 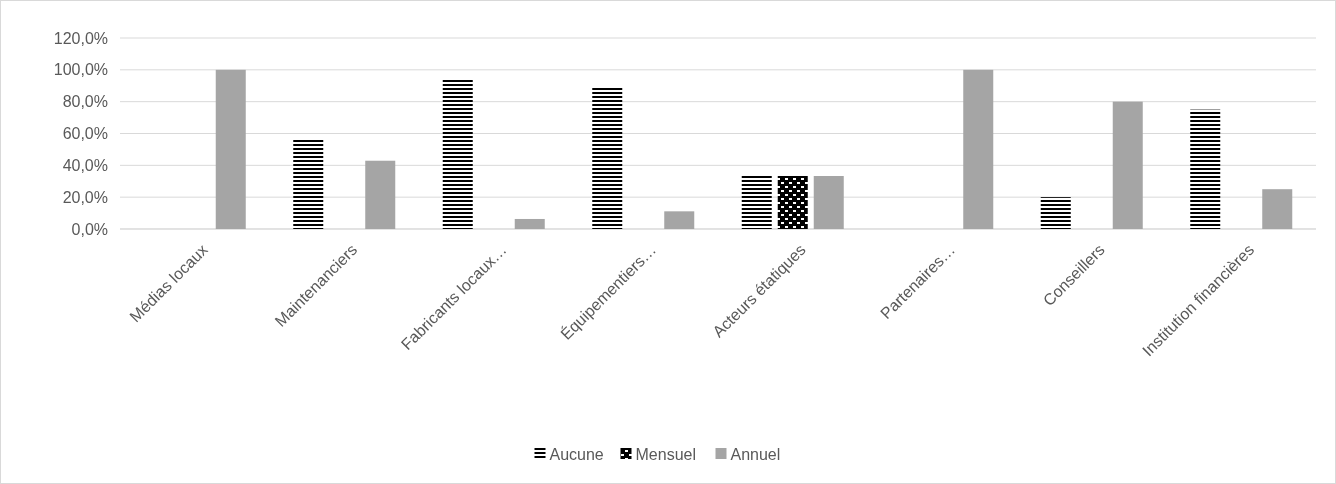 I want to click on legend-label: Annuel, so click(x=755, y=454).